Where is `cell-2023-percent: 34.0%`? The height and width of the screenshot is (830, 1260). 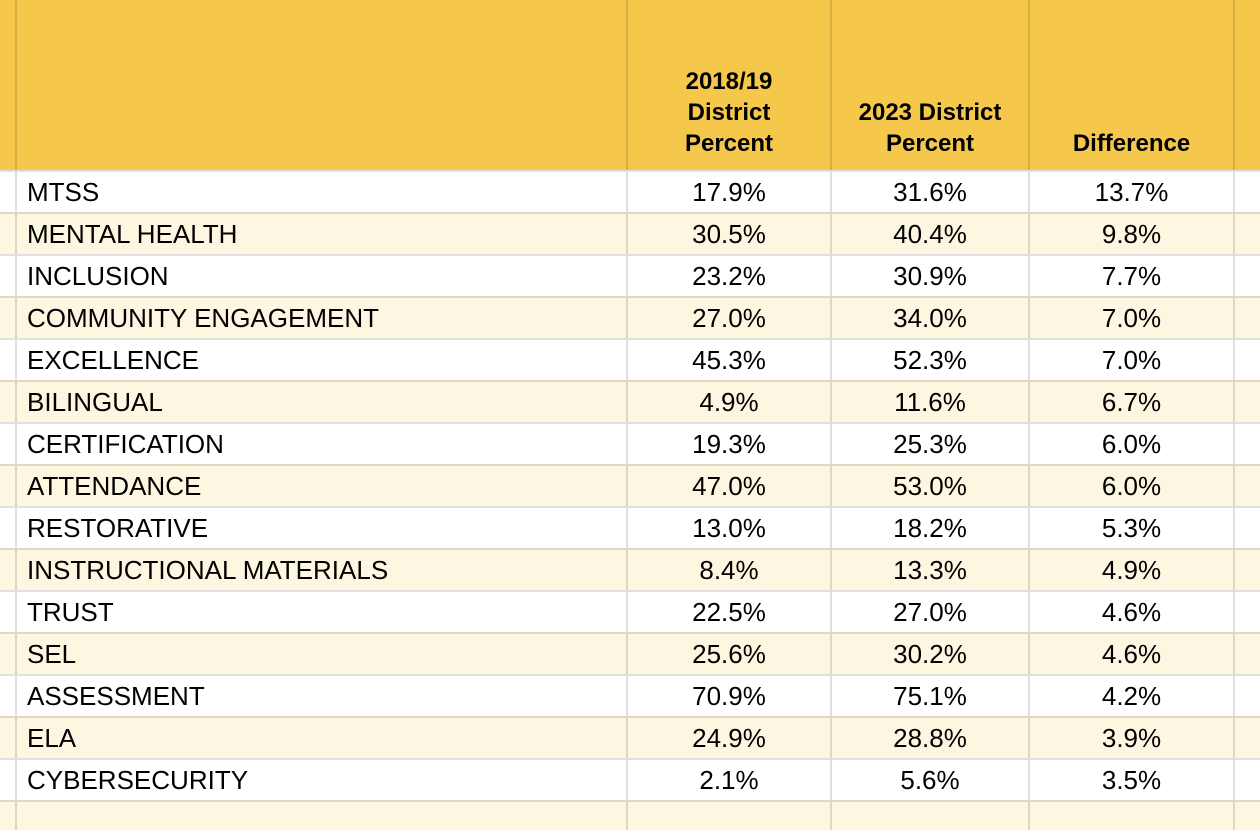
cell-2023-percent: 34.0% is located at coordinates (931, 317).